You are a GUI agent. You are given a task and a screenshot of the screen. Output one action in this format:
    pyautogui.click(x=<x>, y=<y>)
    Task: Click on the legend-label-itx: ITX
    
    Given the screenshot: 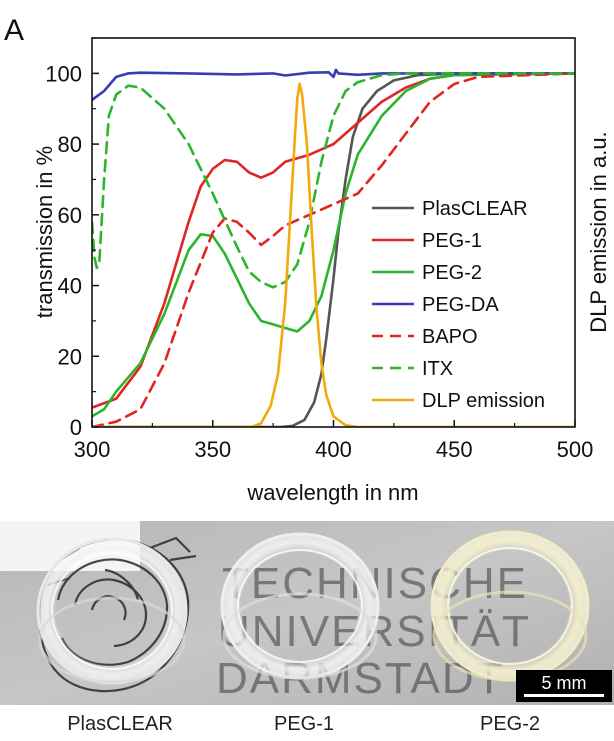 What is the action you would take?
    pyautogui.click(x=437, y=369)
    